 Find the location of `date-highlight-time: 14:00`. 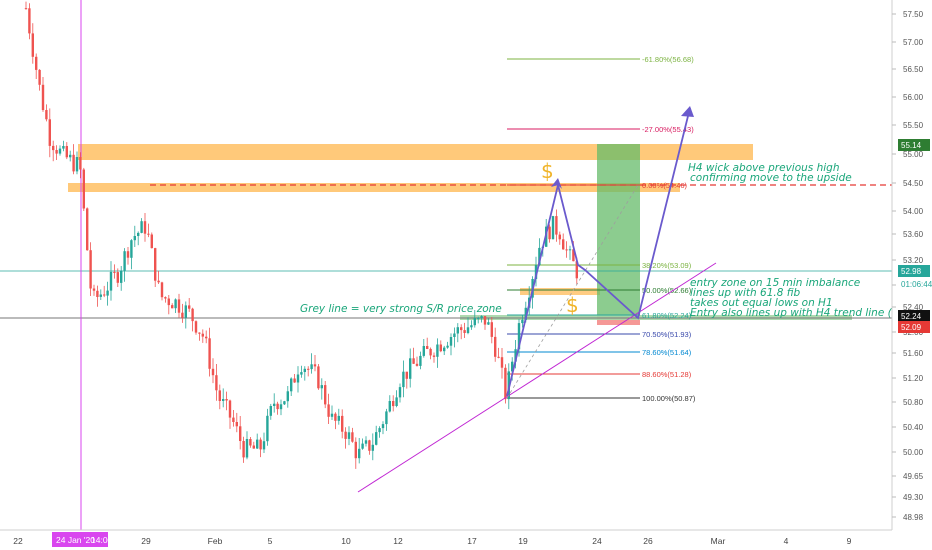

date-highlight-time: 14:00 is located at coordinates (102, 540).